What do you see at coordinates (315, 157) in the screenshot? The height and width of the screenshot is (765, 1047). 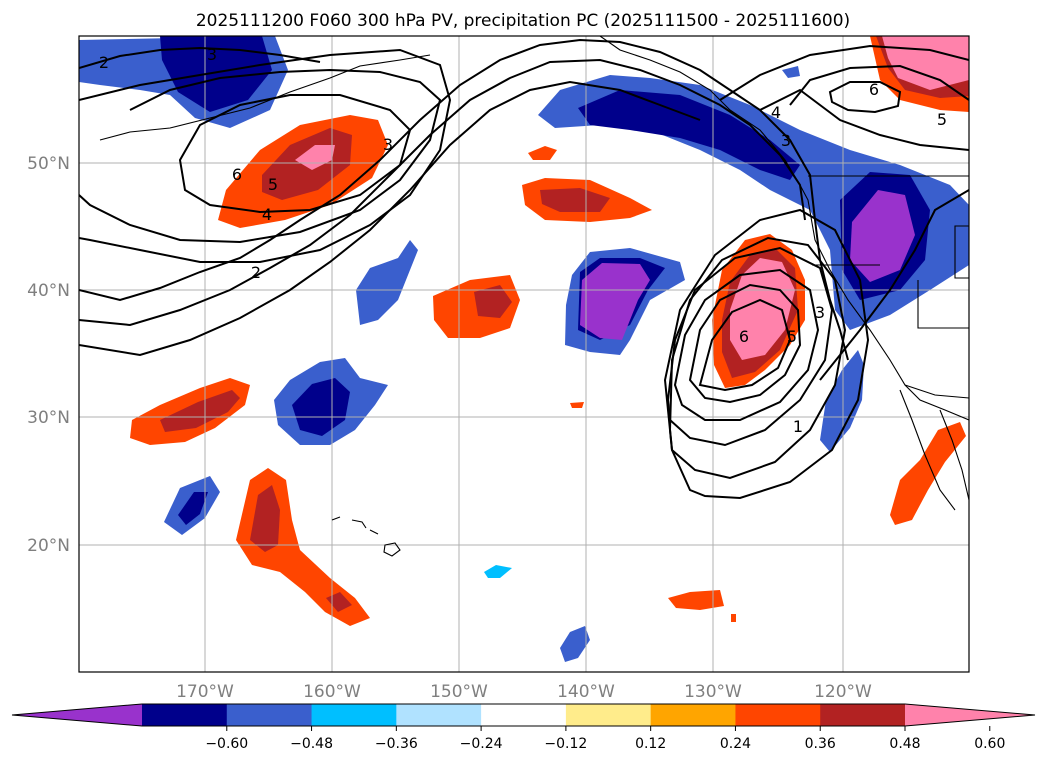 I see `shade-pos-nw-core` at bounding box center [315, 157].